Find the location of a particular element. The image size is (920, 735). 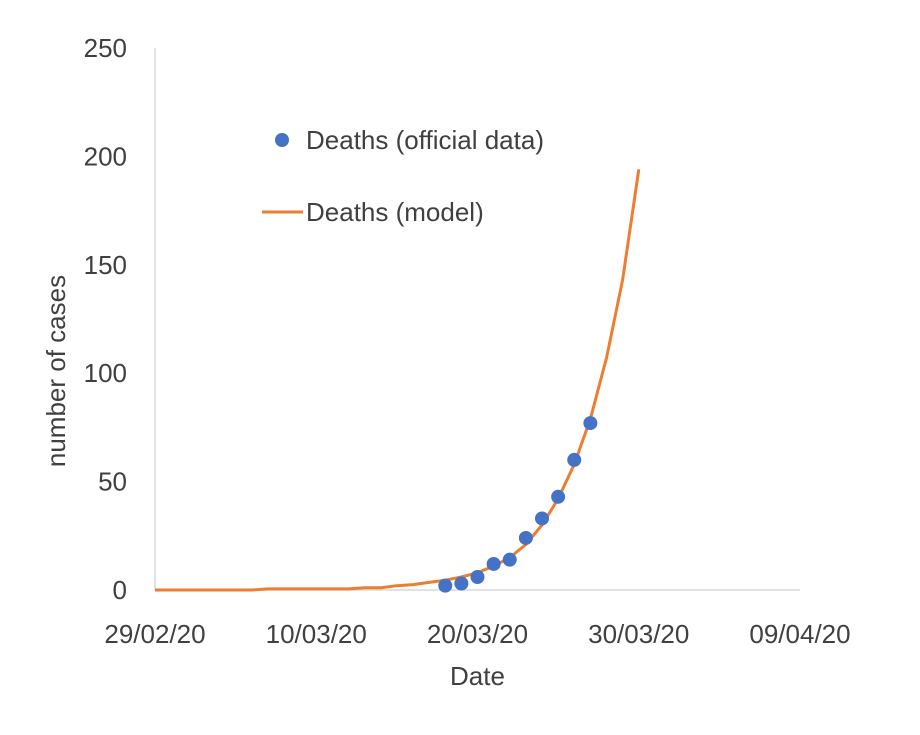

legend-label-official-data: Deaths (official data) is located at coordinates (425, 140).